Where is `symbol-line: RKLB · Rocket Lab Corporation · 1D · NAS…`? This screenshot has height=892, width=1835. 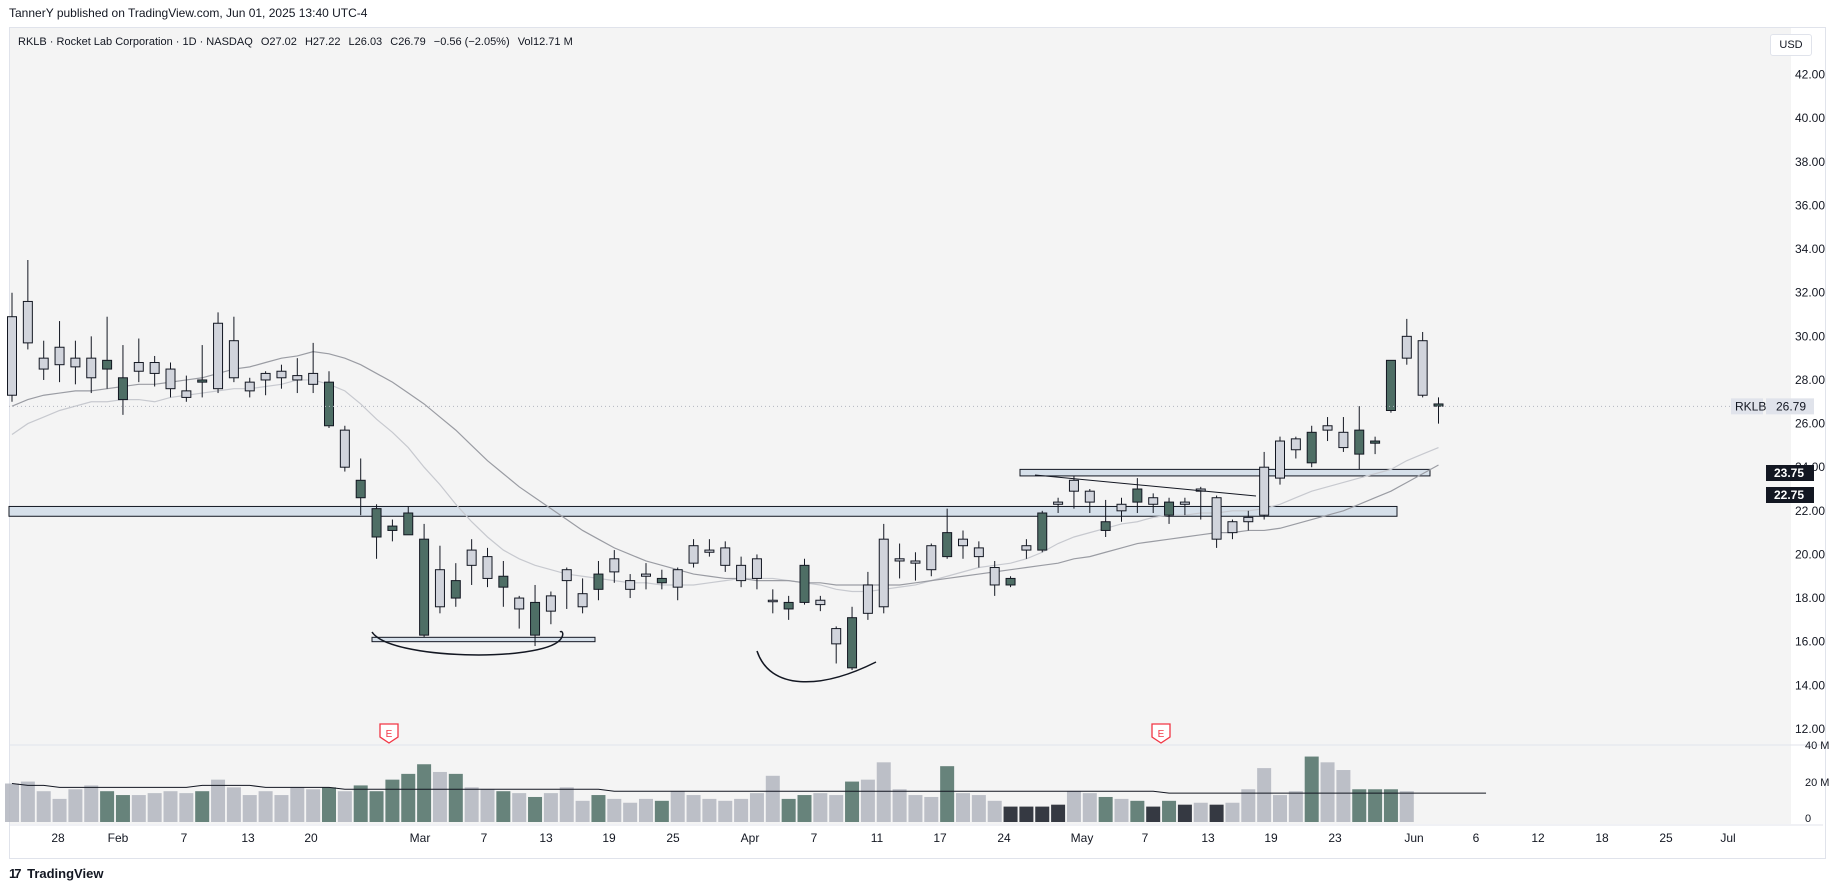
symbol-line: RKLB · Rocket Lab Corporation · 1D · NAS… is located at coordinates (135, 42).